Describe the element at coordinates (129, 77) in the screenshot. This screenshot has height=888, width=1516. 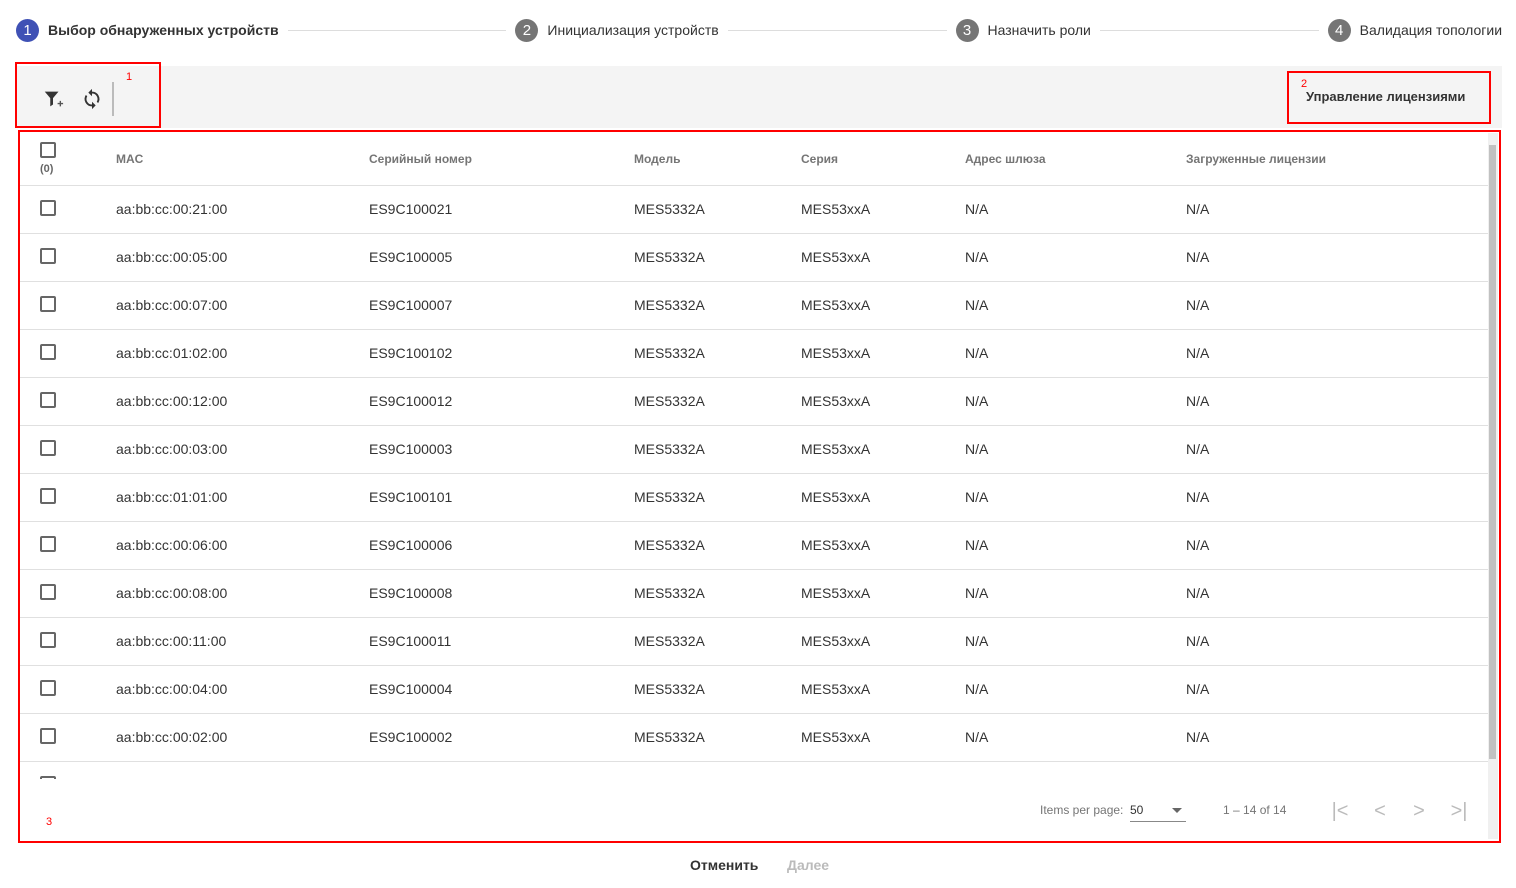
I see `annotation-label: 1` at that location.